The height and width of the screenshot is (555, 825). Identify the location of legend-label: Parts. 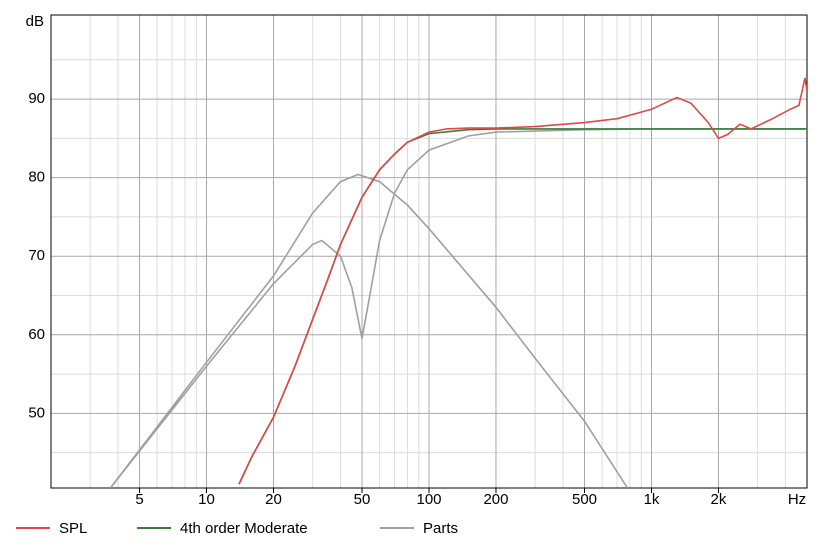
(440, 528).